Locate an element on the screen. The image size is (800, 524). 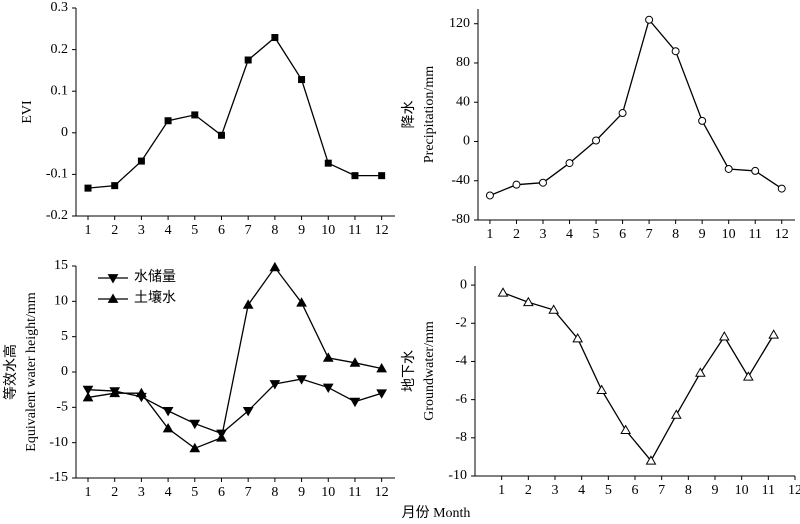
y-tick-label: -0.2 is located at coordinates (57, 215).